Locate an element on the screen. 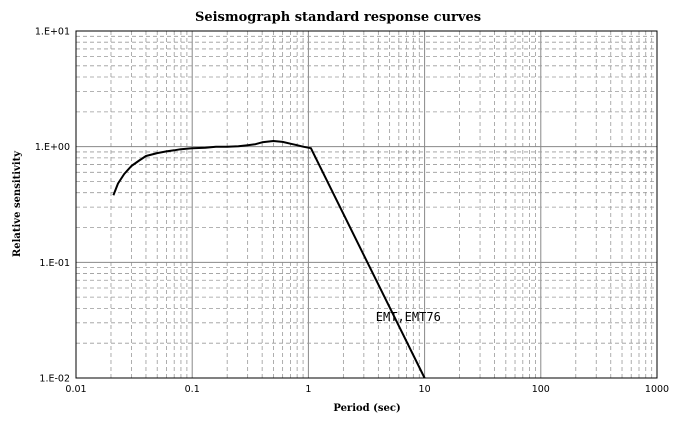 This screenshot has width=679, height=423. y-tick-label: 1.E-01 is located at coordinates (54, 263).